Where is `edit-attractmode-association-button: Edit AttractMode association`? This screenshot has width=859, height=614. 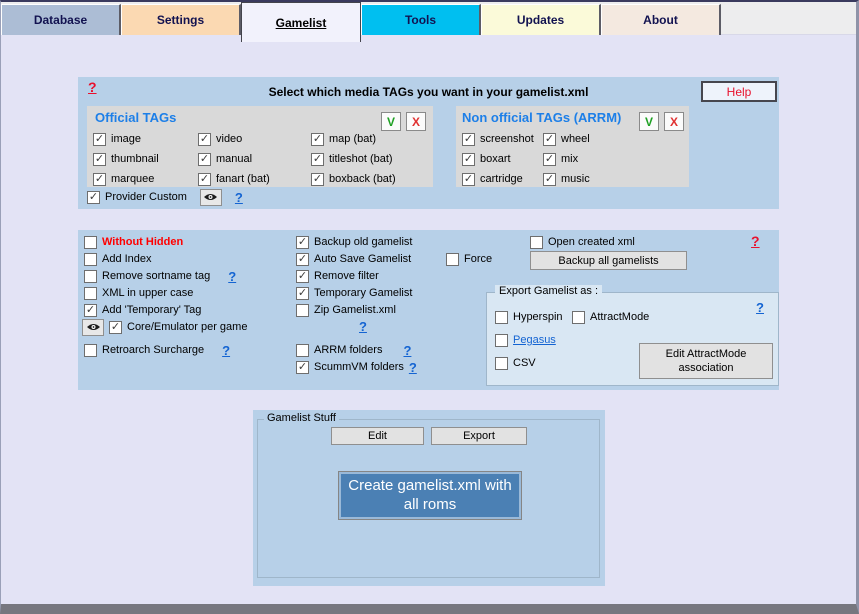 edit-attractmode-association-button: Edit AttractMode association is located at coordinates (706, 361).